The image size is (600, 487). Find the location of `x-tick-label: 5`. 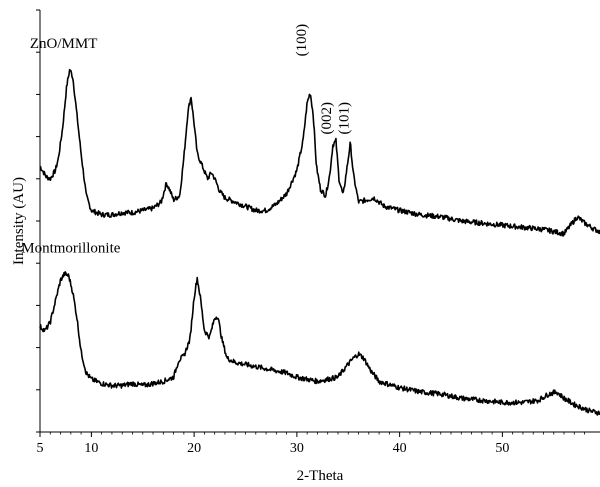

x-tick-label: 5 is located at coordinates (40, 448).